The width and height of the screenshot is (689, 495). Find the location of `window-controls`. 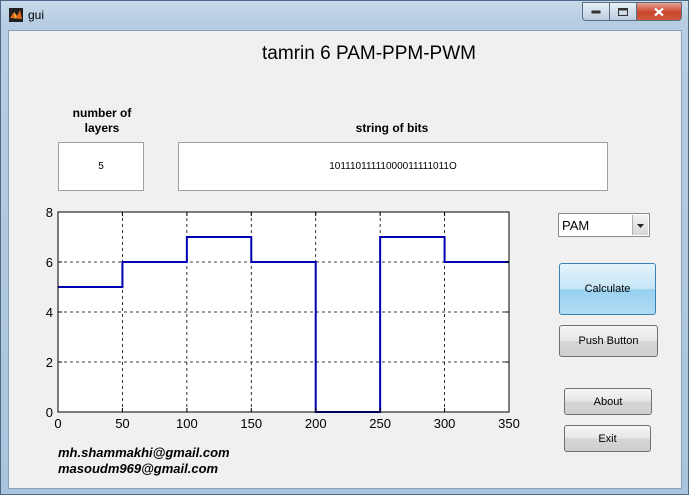

window-controls is located at coordinates (632, 11).